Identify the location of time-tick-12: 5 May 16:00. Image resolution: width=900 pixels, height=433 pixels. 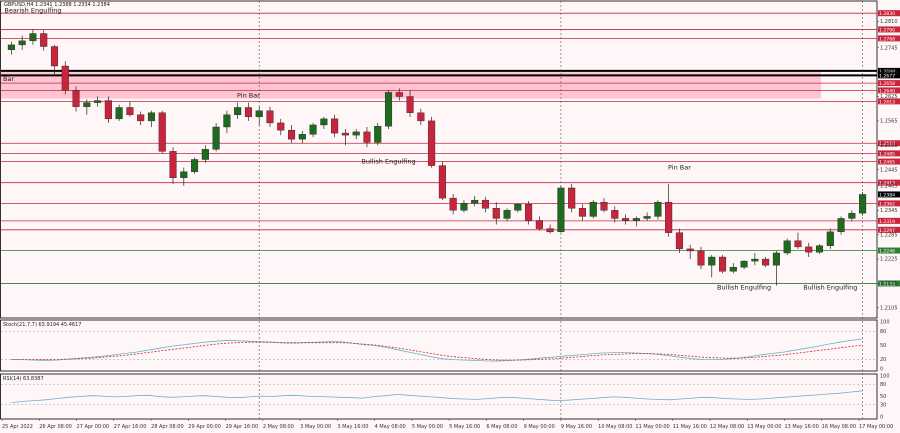
(464, 427).